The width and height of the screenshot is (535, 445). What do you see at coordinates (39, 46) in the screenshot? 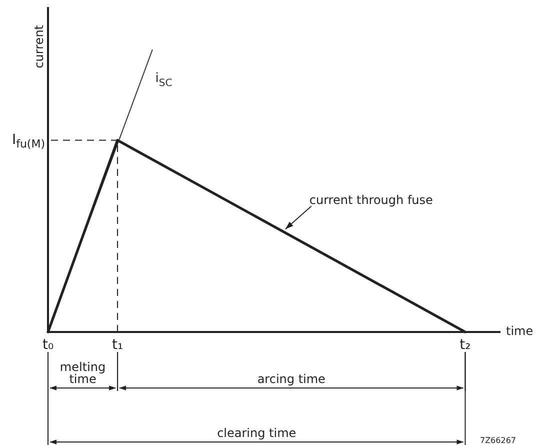
I see `y-axis-title: current` at bounding box center [39, 46].